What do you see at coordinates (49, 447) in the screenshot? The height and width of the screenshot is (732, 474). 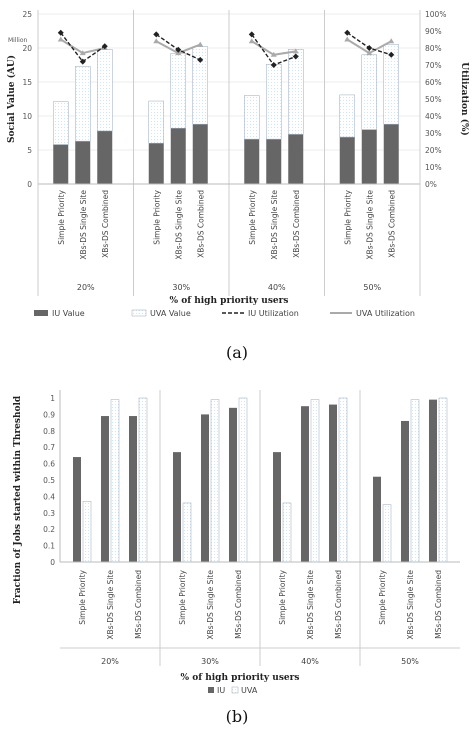 I see `y-tick-label: 0.7` at bounding box center [49, 447].